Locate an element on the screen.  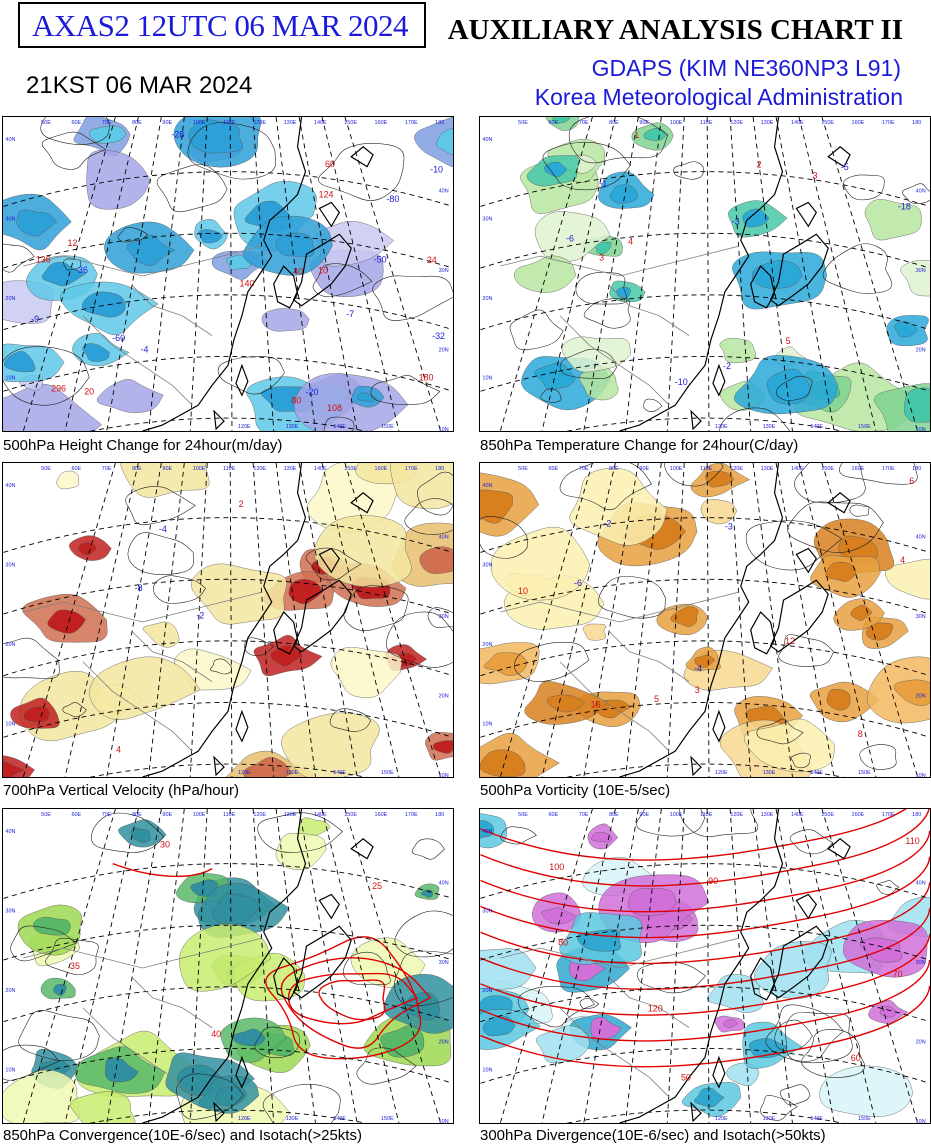
contour-value-label: -50 is located at coordinates (380, 260).